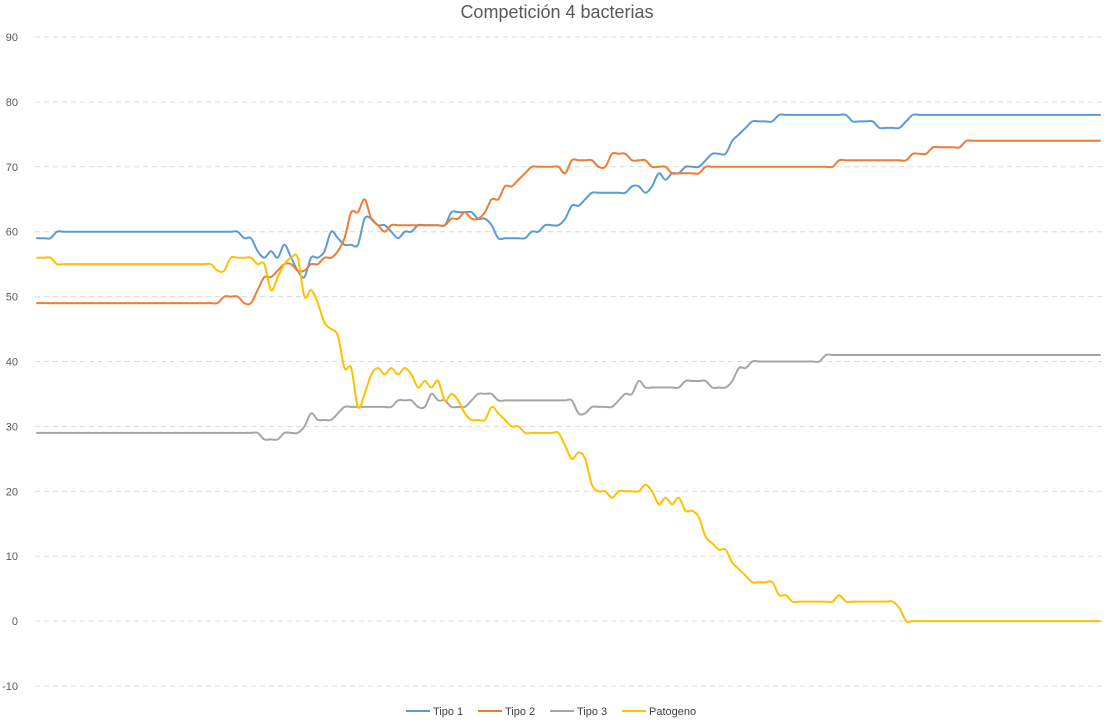  What do you see at coordinates (556, 12) in the screenshot?
I see `chart-title: Competición 4 bacterias` at bounding box center [556, 12].